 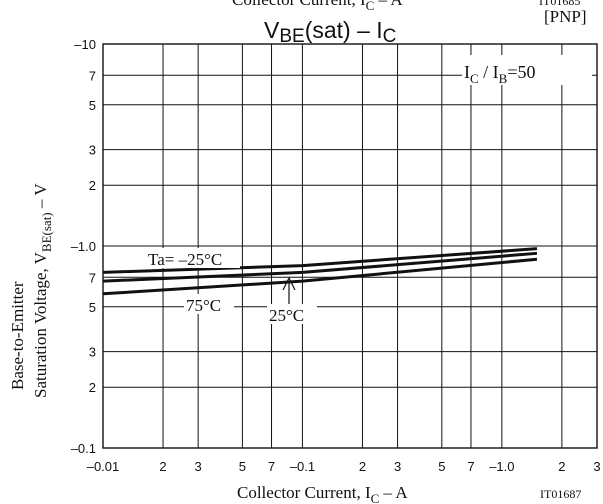 I want to click on curve-label-25-text: 25°C, so click(x=286, y=315).